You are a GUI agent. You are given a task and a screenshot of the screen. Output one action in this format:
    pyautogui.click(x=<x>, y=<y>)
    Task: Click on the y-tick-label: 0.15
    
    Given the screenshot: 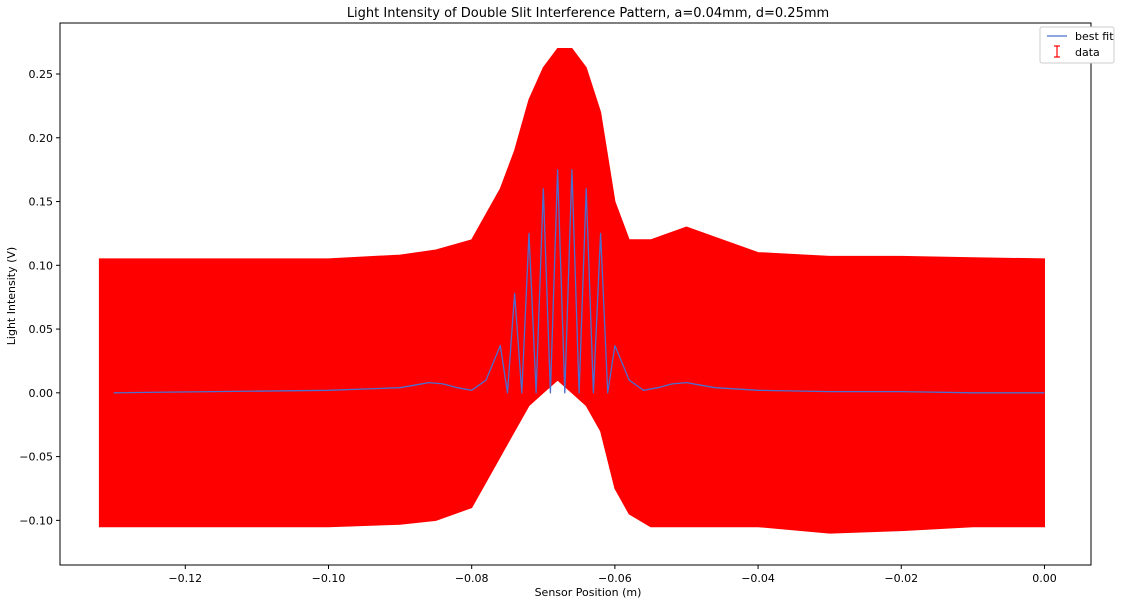 What is the action you would take?
    pyautogui.click(x=41, y=202)
    